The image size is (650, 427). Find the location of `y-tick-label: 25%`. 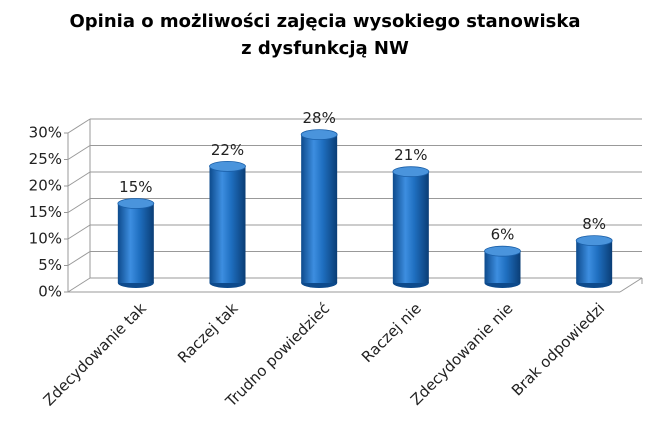

y-tick-label: 25% is located at coordinates (45, 159).